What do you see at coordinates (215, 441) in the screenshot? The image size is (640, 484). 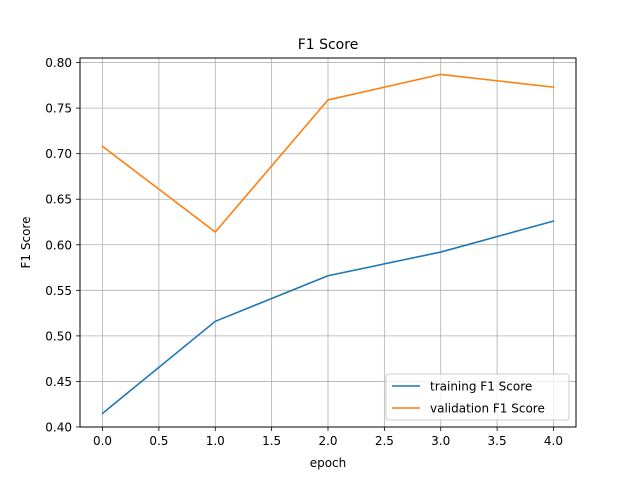 I see `x-tick-label: 1.0` at bounding box center [215, 441].